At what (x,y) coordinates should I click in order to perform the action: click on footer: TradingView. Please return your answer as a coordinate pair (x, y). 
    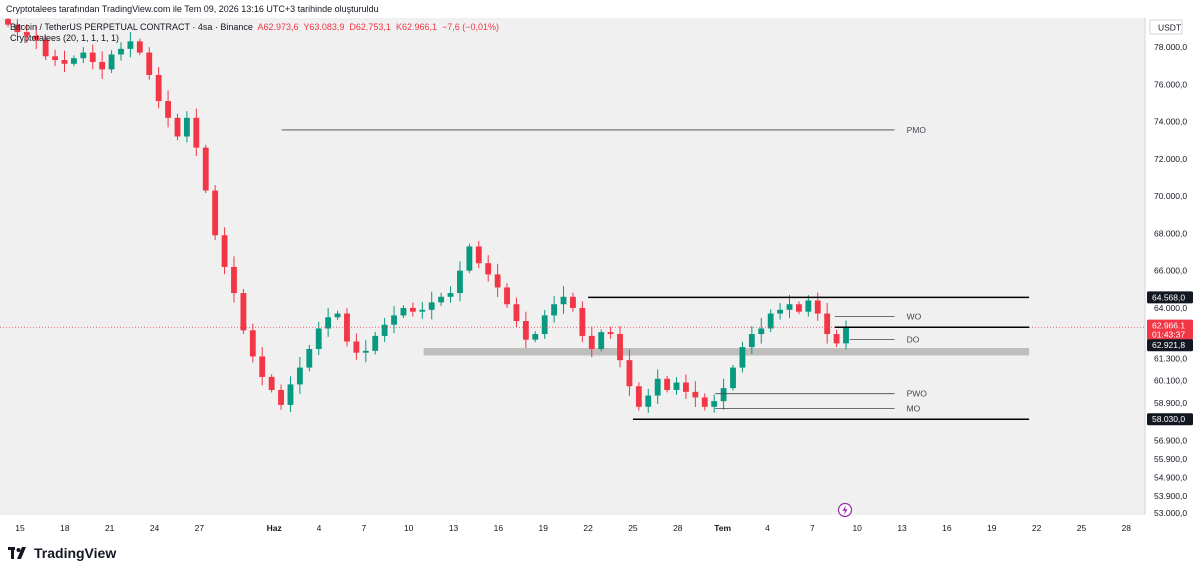
    Looking at the image, I should click on (600, 557).